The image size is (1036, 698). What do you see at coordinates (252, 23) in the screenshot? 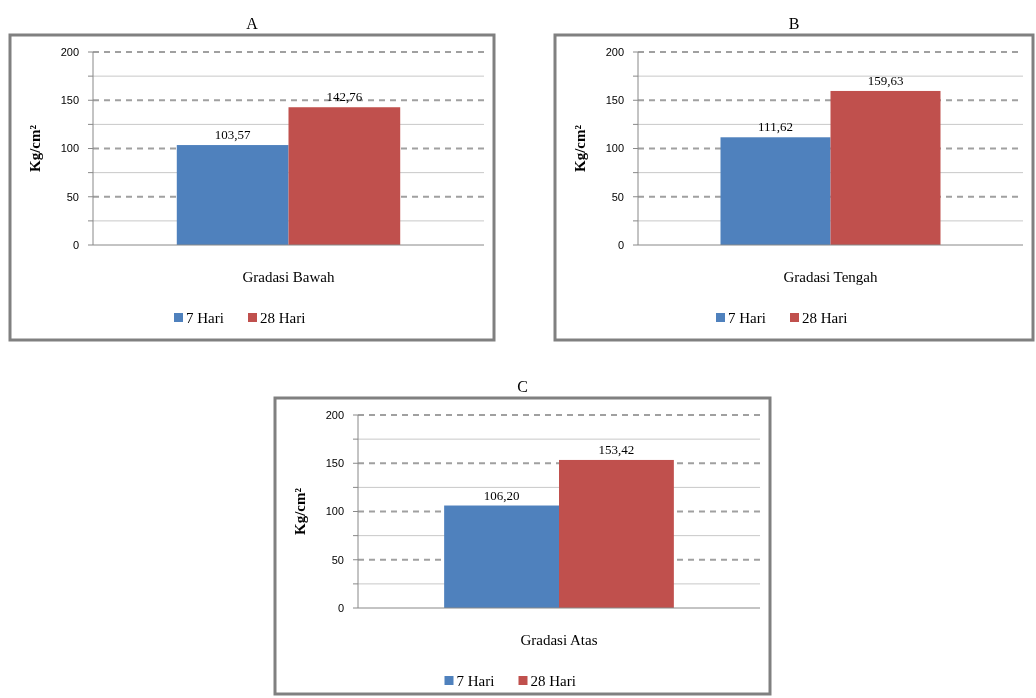
I see `chart-title: A` at bounding box center [252, 23].